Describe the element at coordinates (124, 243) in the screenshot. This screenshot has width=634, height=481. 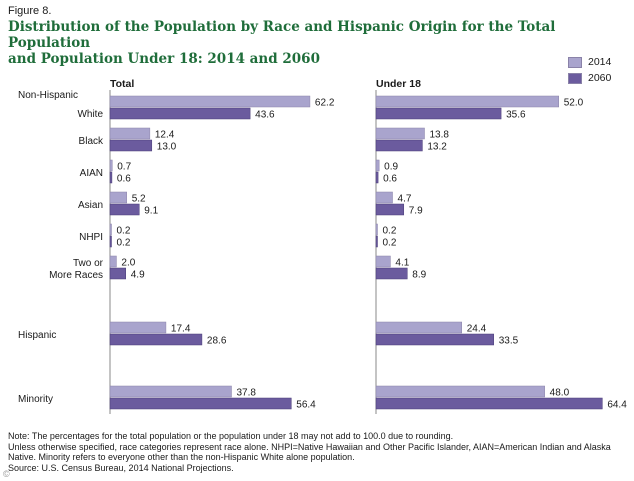
I see `data-label-total-2060-4: 0.2` at that location.